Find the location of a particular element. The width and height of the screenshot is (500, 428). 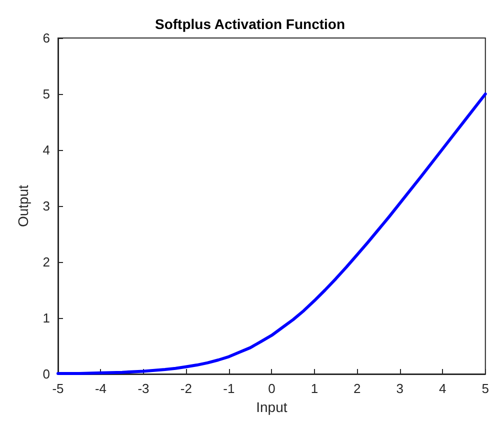

x-tick-label: 3 is located at coordinates (400, 388).